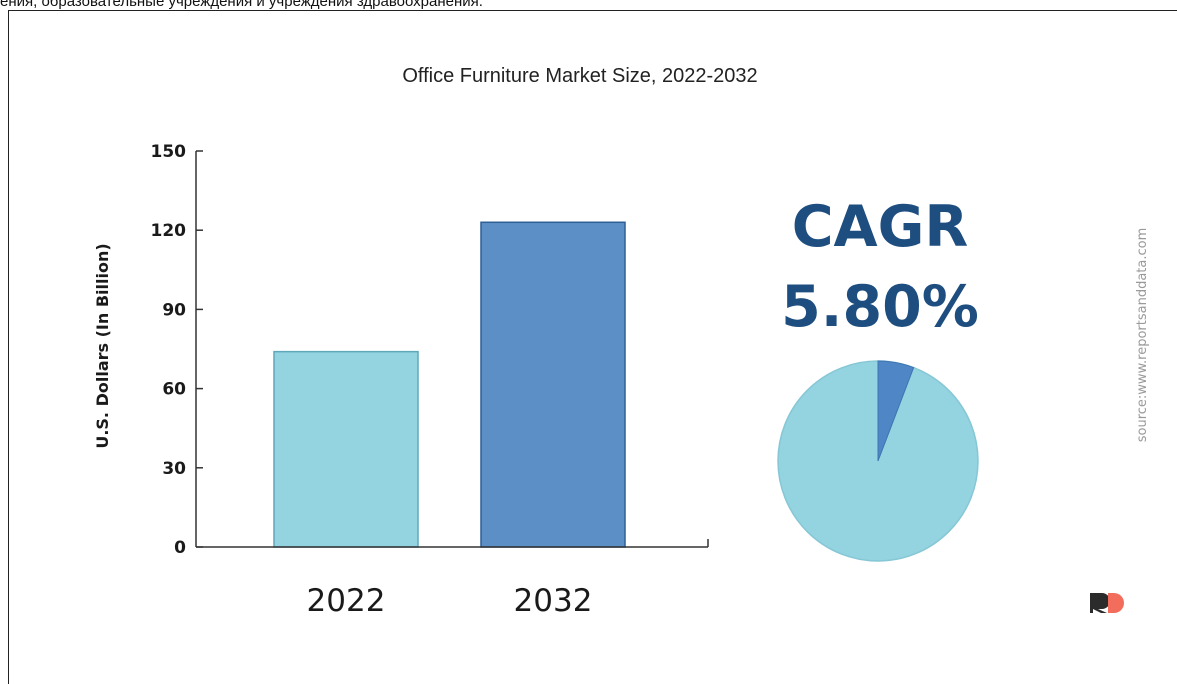 The image size is (1177, 684). Describe the element at coordinates (102, 345) in the screenshot. I see `y-axis-label: U.S. Dollars (In Billion)` at that location.